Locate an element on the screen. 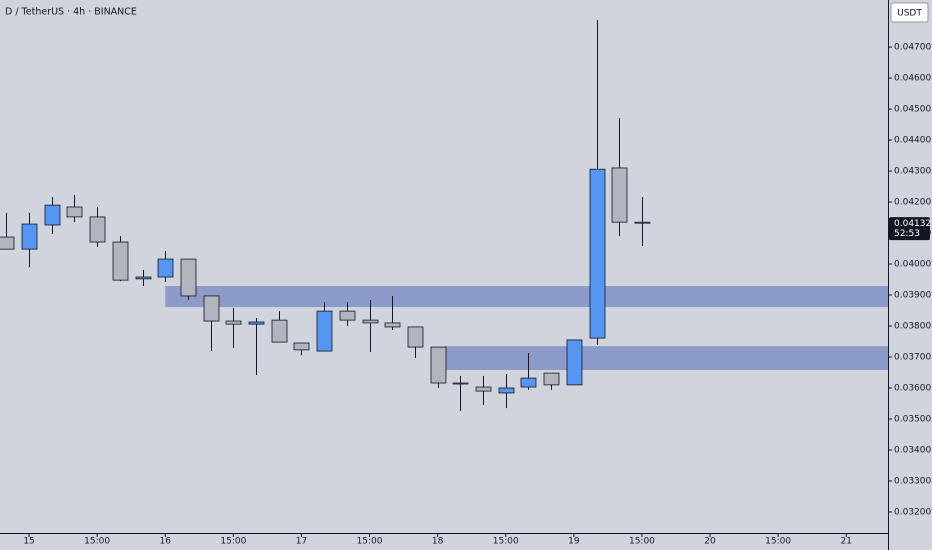 The width and height of the screenshot is (932, 550). y-tick-label: 0.03400 is located at coordinates (912, 450).